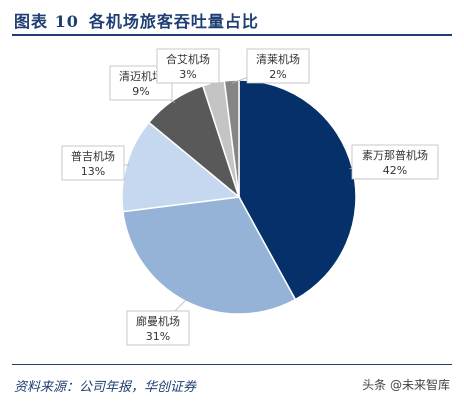 This screenshot has height=401, width=464. What do you see at coordinates (105, 387) in the screenshot?
I see `source-note: 资料来源：公司年报，华创证券` at bounding box center [105, 387].